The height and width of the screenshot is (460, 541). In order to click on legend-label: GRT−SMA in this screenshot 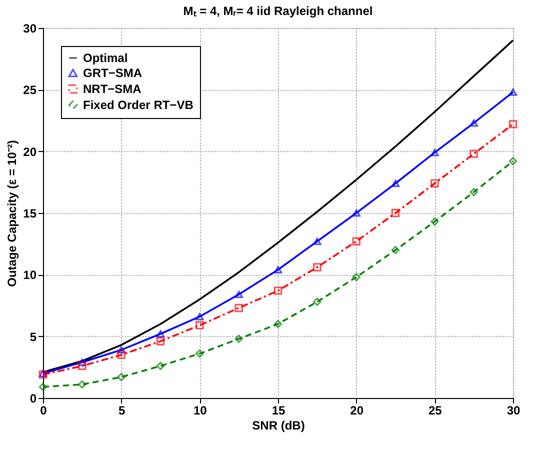, I will do `click(112, 73)`.